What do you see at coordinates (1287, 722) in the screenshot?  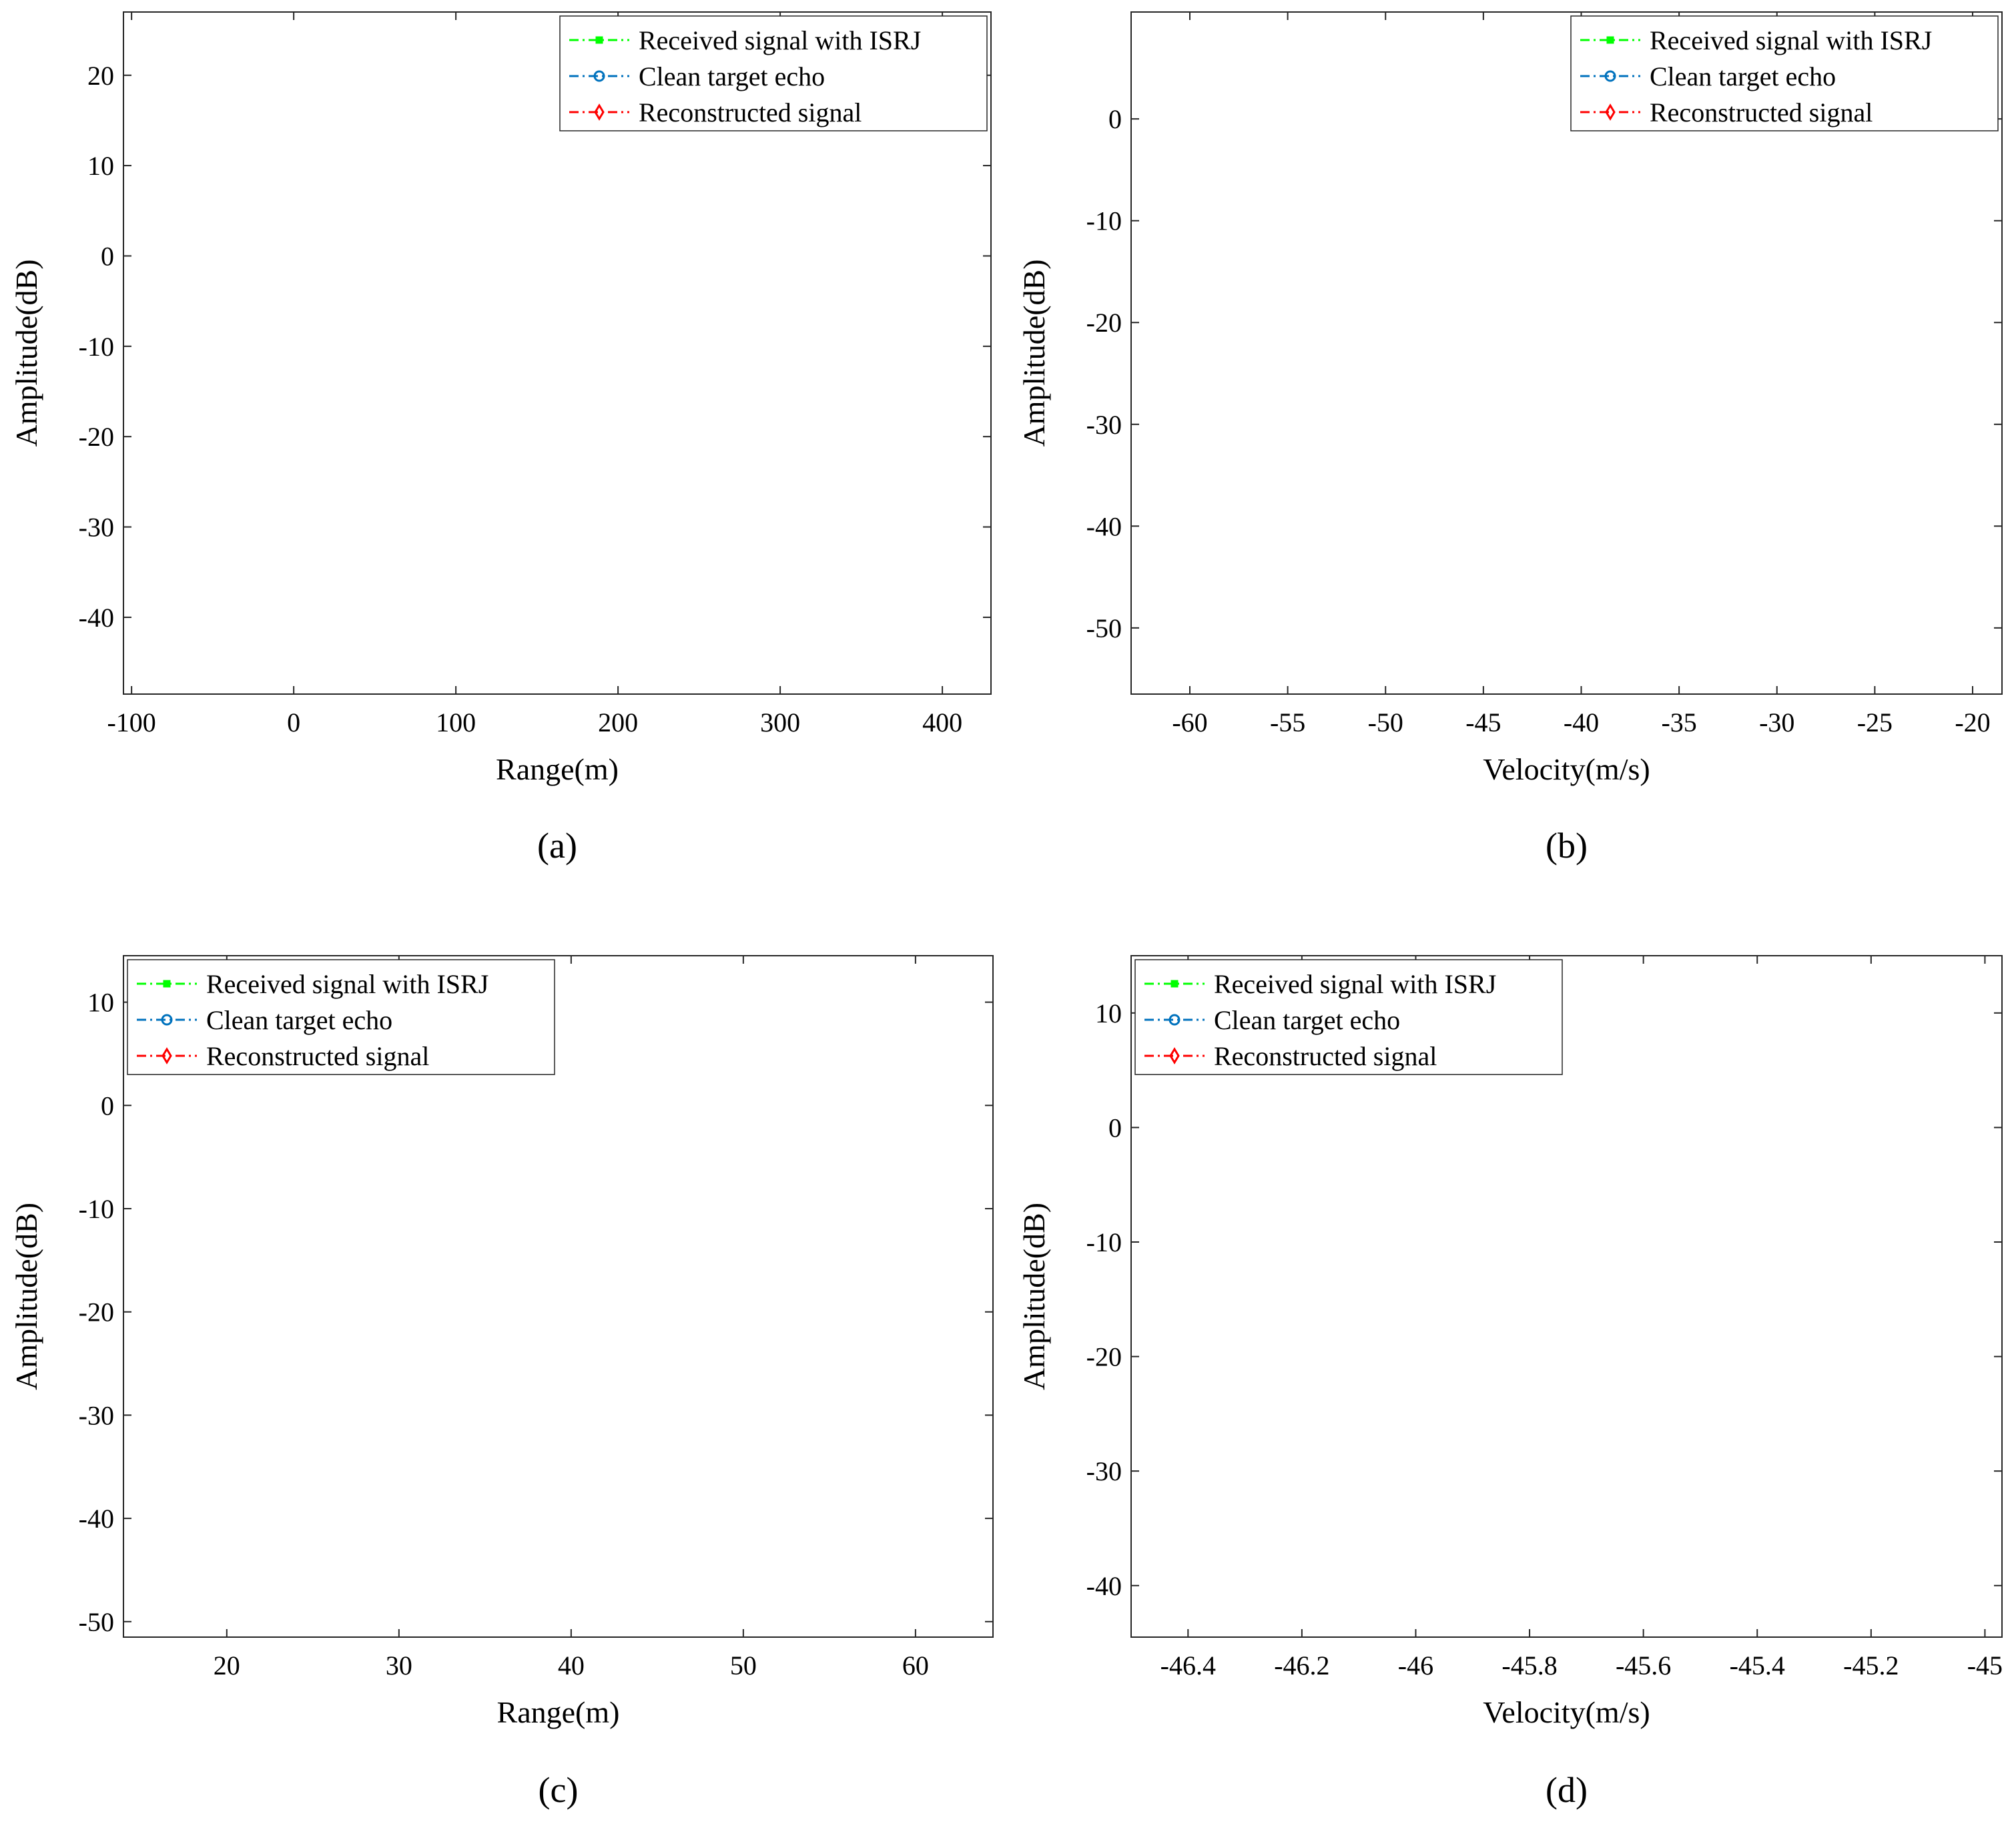 I see `x-tick-label: -55` at bounding box center [1287, 722].